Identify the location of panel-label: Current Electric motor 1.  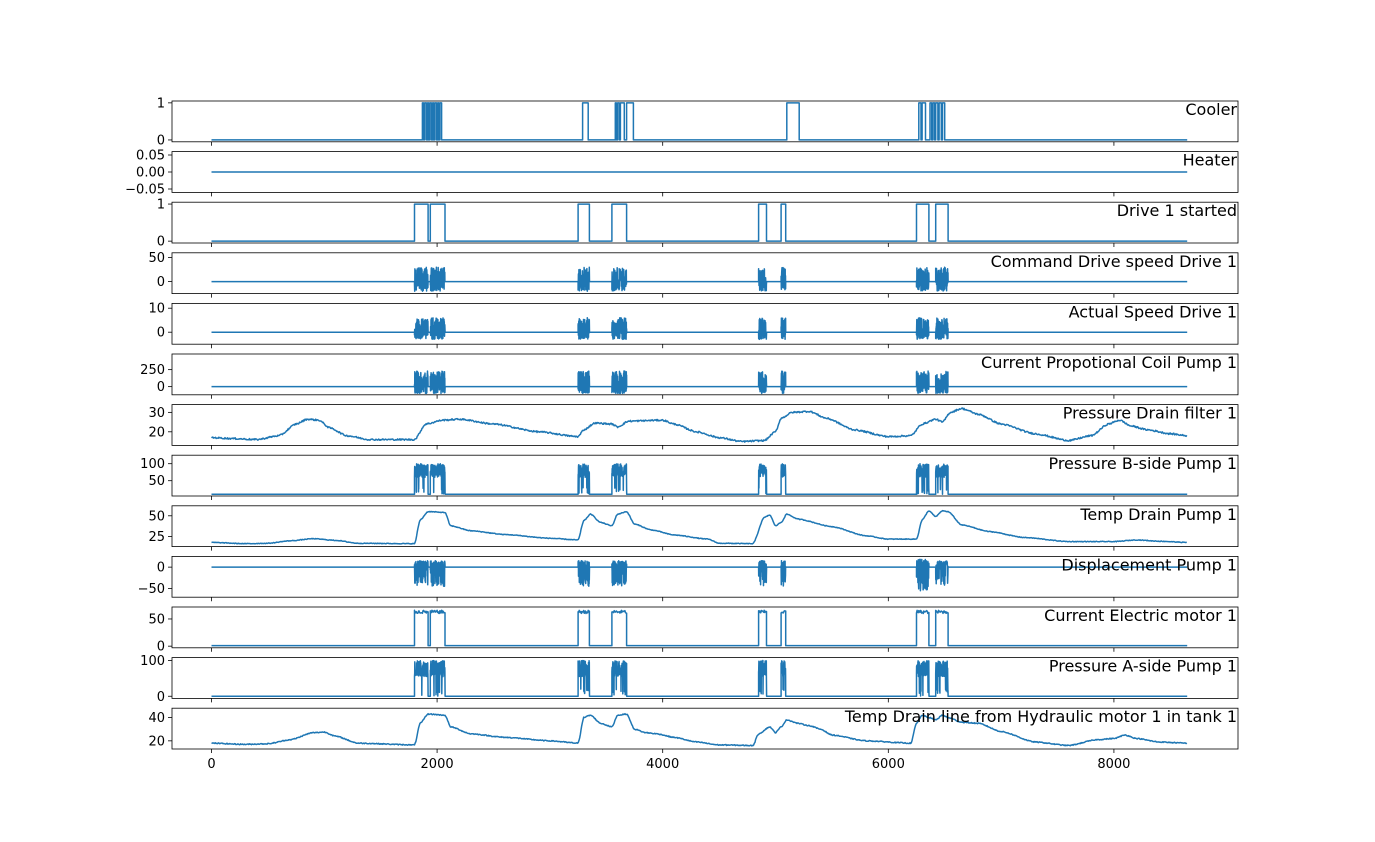
(1140, 615).